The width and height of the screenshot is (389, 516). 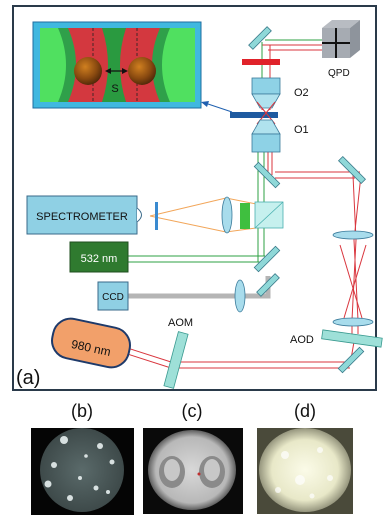 What do you see at coordinates (305, 471) in the screenshot?
I see `microscope-image-d` at bounding box center [305, 471].